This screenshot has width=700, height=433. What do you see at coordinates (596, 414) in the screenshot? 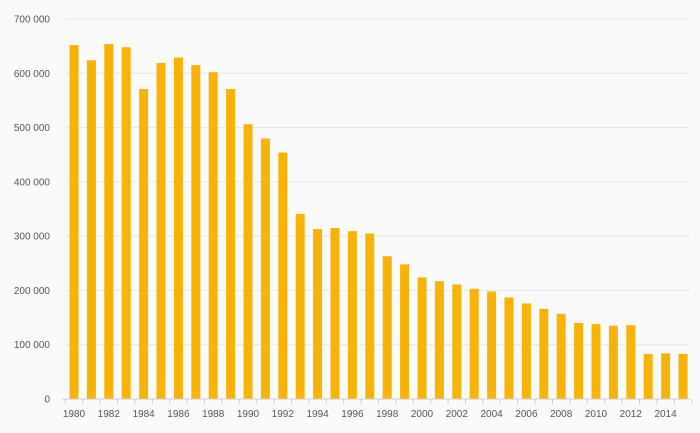
I see `x-tick-label: 2010` at bounding box center [596, 414].